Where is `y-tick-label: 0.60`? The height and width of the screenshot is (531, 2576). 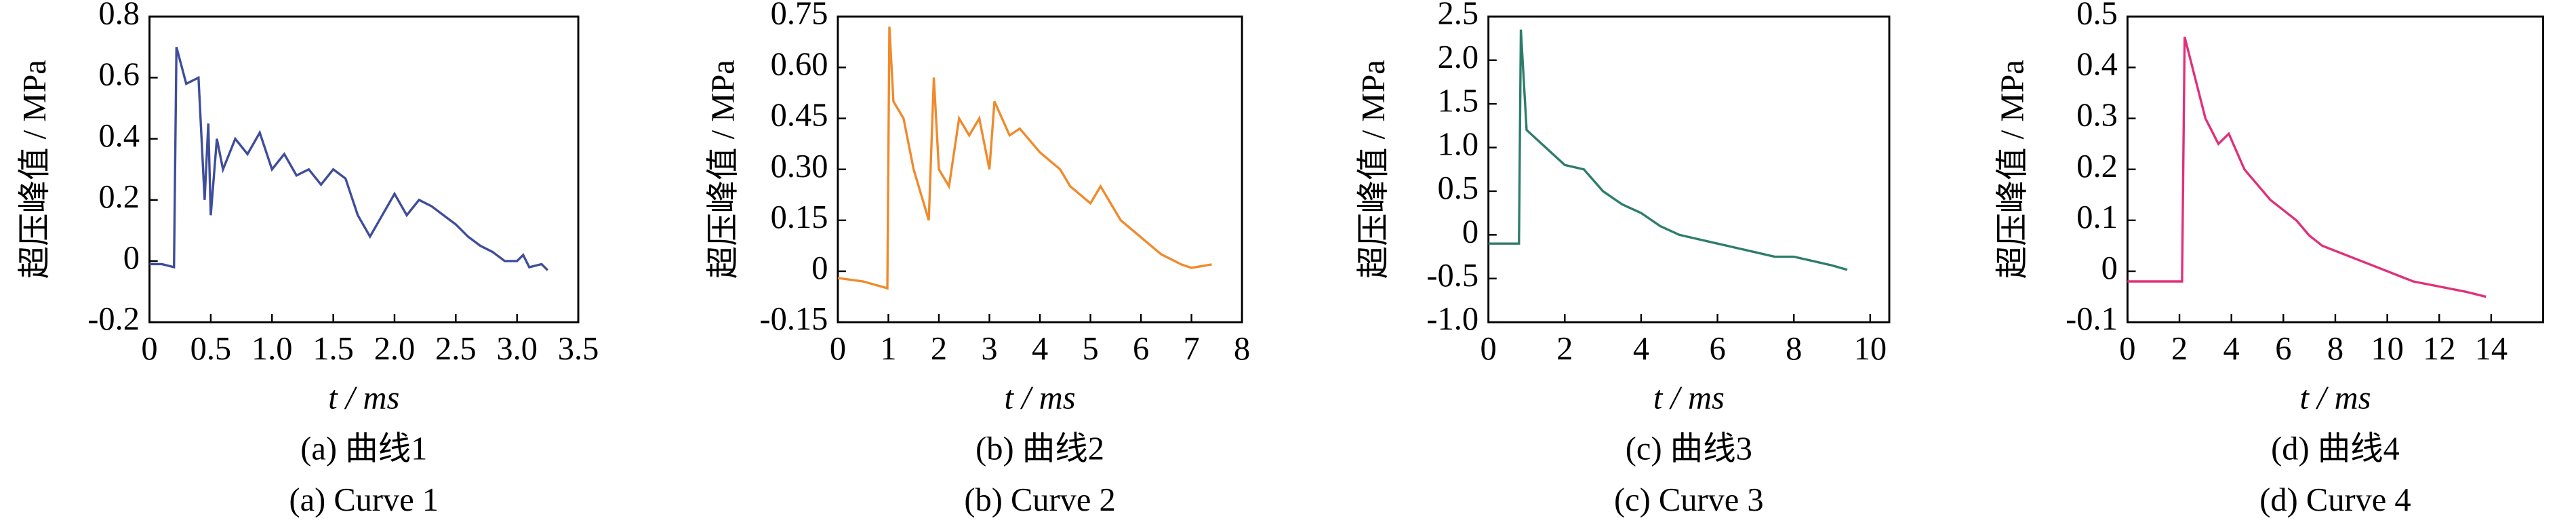
y-tick-label: 0.60 is located at coordinates (799, 65).